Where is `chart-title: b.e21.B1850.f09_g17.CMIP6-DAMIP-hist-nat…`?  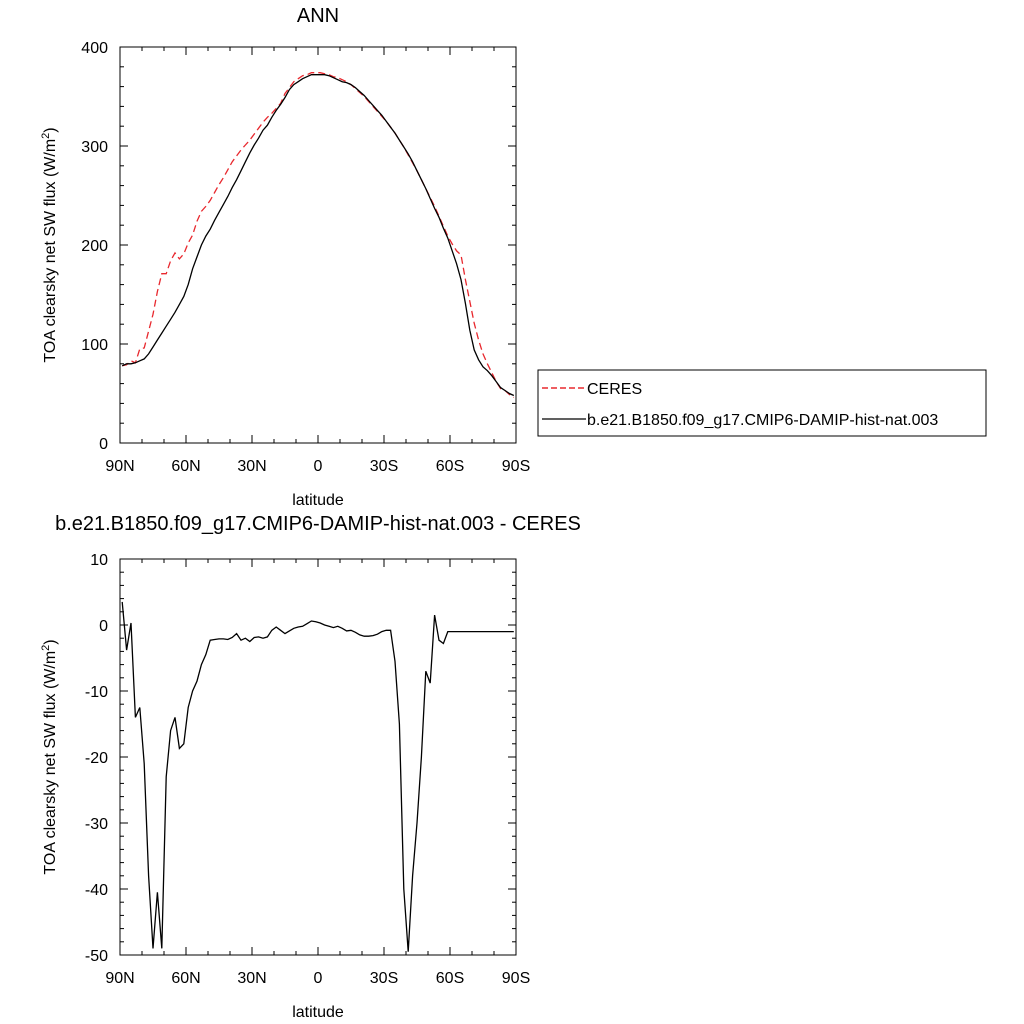 chart-title: b.e21.B1850.f09_g17.CMIP6-DAMIP-hist-nat… is located at coordinates (318, 524).